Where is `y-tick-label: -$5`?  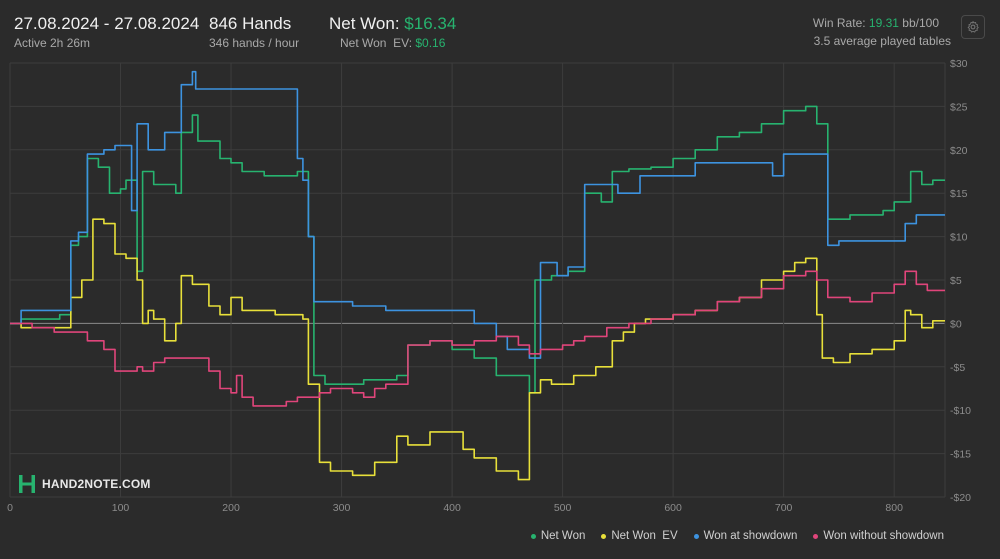
y-tick-label: -$5 is located at coordinates (957, 368).